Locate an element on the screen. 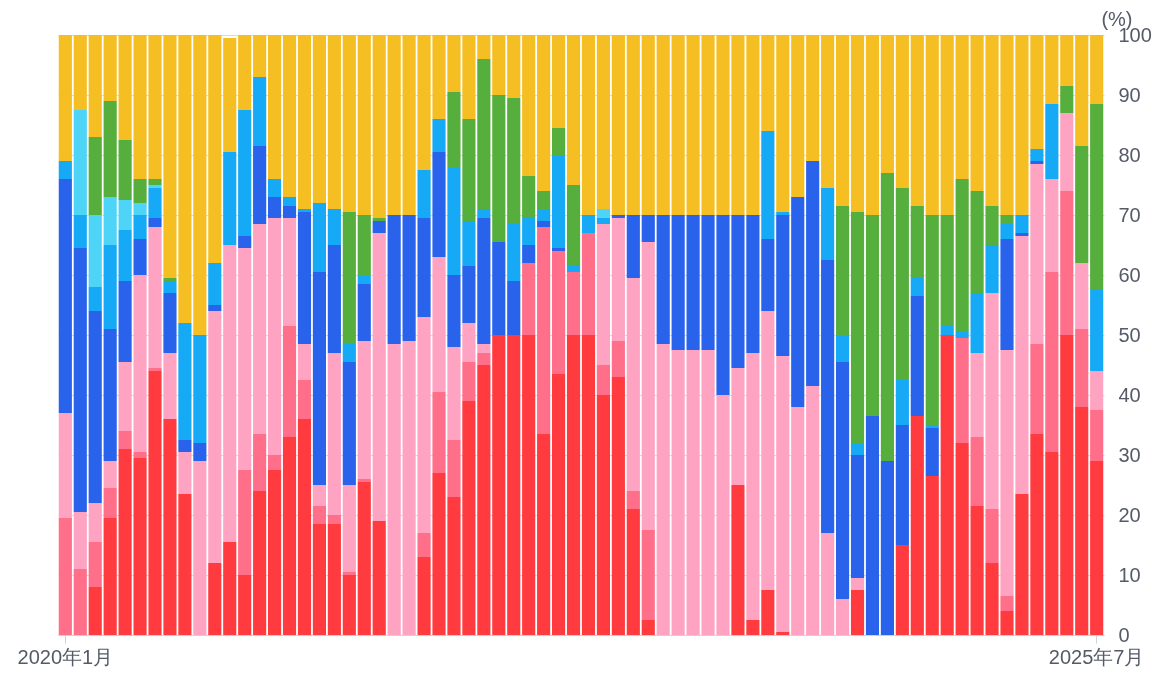 Image resolution: width=1168 pixels, height=680 pixels. x-tick-label: 2025年7月 is located at coordinates (1096, 656).